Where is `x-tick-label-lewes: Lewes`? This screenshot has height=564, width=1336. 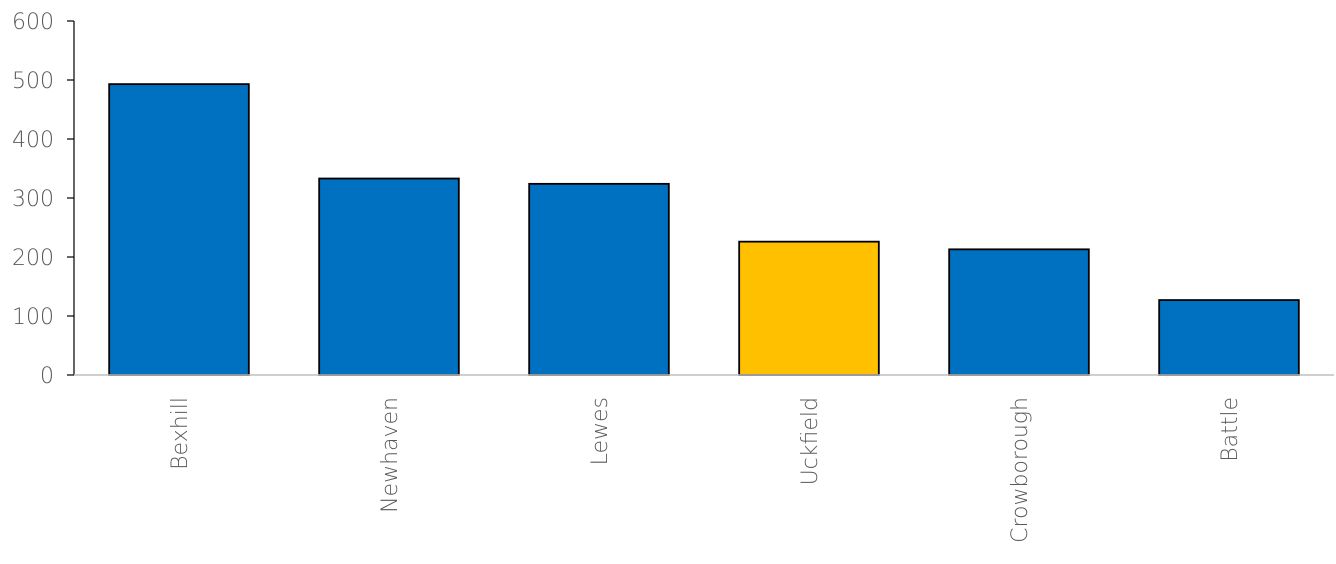 x-tick-label-lewes: Lewes is located at coordinates (600, 431).